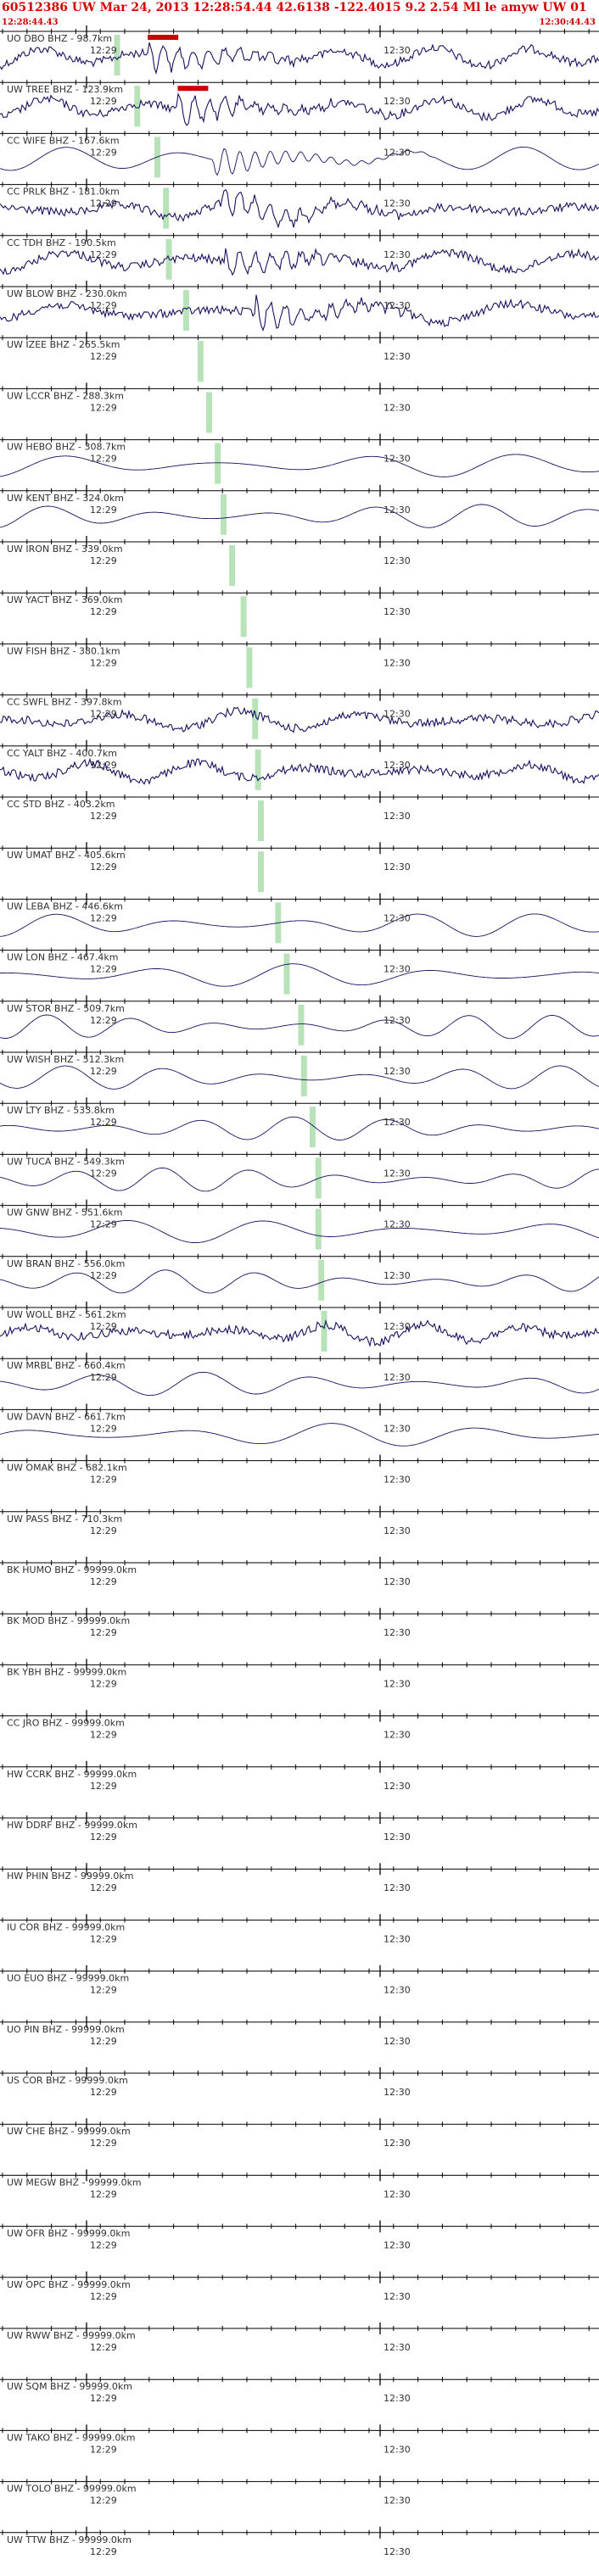 Image resolution: width=599 pixels, height=2576 pixels. What do you see at coordinates (63, 650) in the screenshot?
I see `channel-label: UW FISH BHZ - 380.1km` at bounding box center [63, 650].